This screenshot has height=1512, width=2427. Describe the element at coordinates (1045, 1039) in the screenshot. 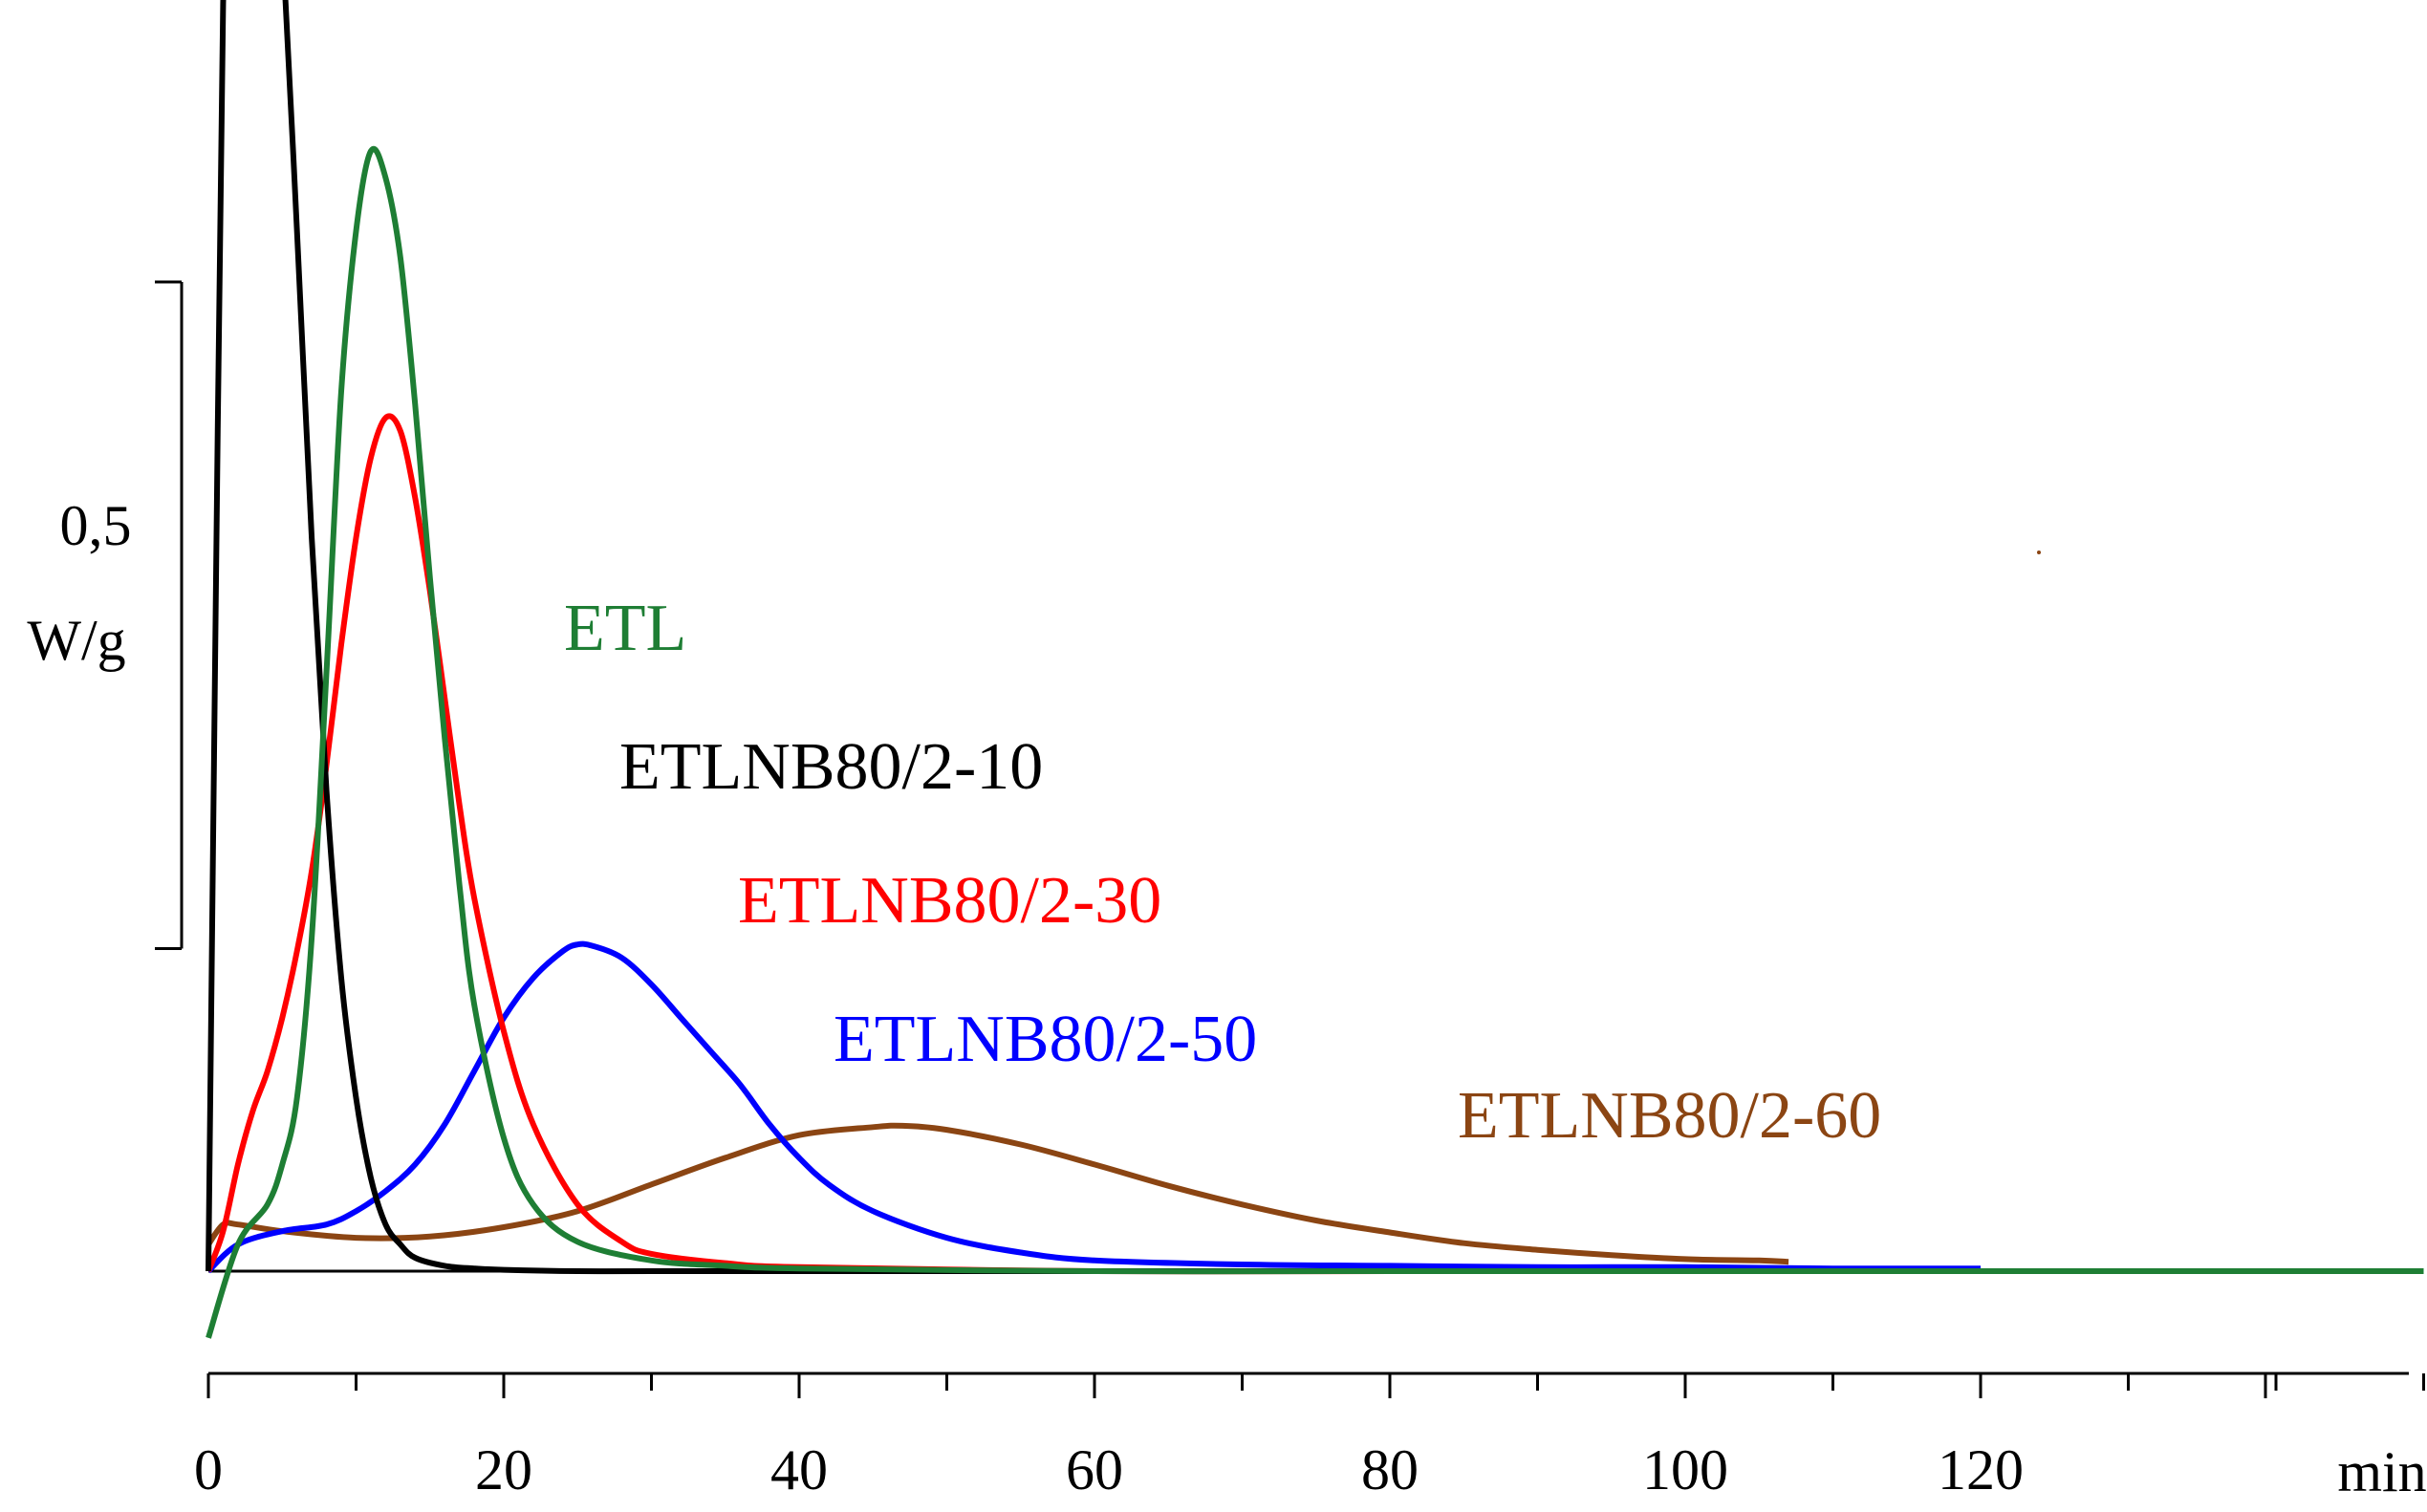

I see `series-label-etlnb80-2-50: ETLNB80/2-50` at that location.